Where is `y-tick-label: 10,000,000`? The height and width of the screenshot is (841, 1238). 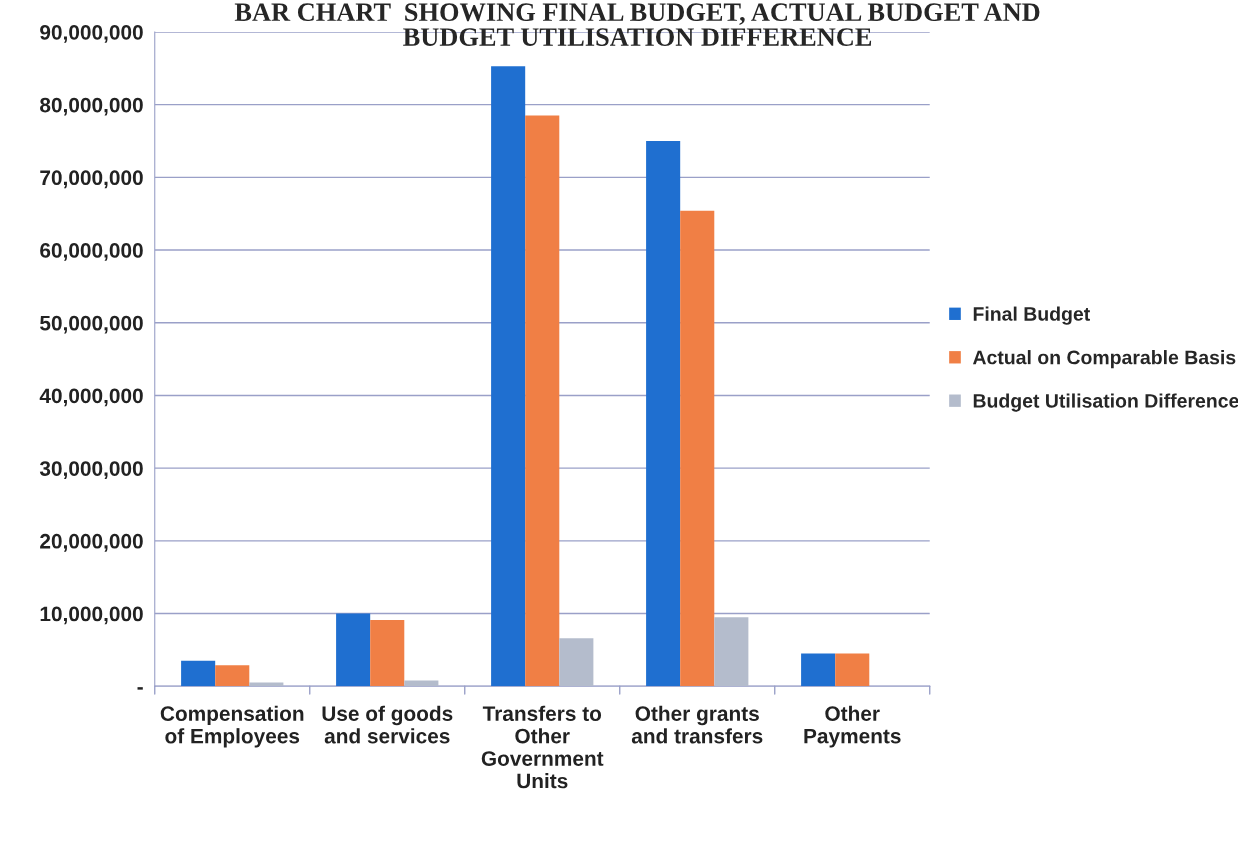 y-tick-label: 10,000,000 is located at coordinates (91, 615).